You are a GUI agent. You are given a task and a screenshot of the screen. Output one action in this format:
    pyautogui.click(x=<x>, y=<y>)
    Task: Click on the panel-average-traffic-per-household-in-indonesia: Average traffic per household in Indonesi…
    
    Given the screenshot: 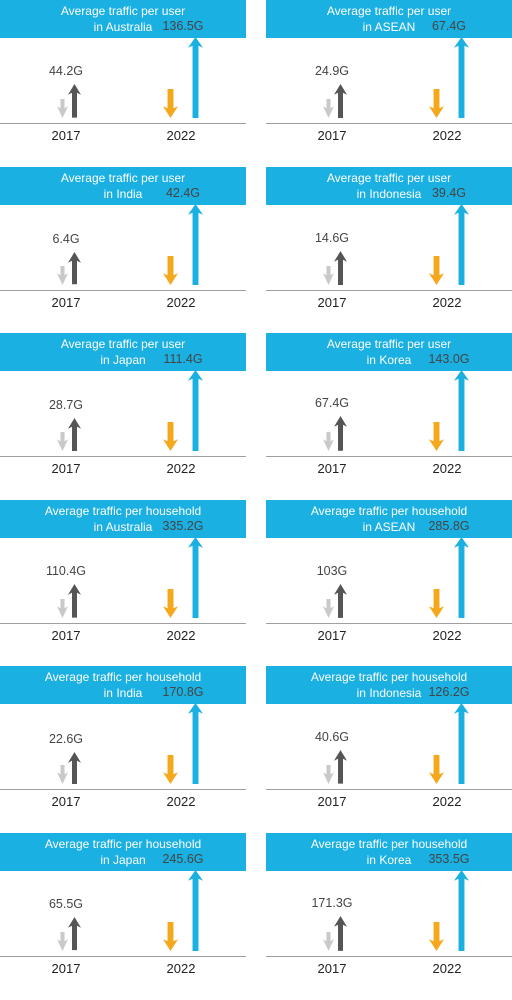 What is the action you would take?
    pyautogui.click(x=389, y=741)
    